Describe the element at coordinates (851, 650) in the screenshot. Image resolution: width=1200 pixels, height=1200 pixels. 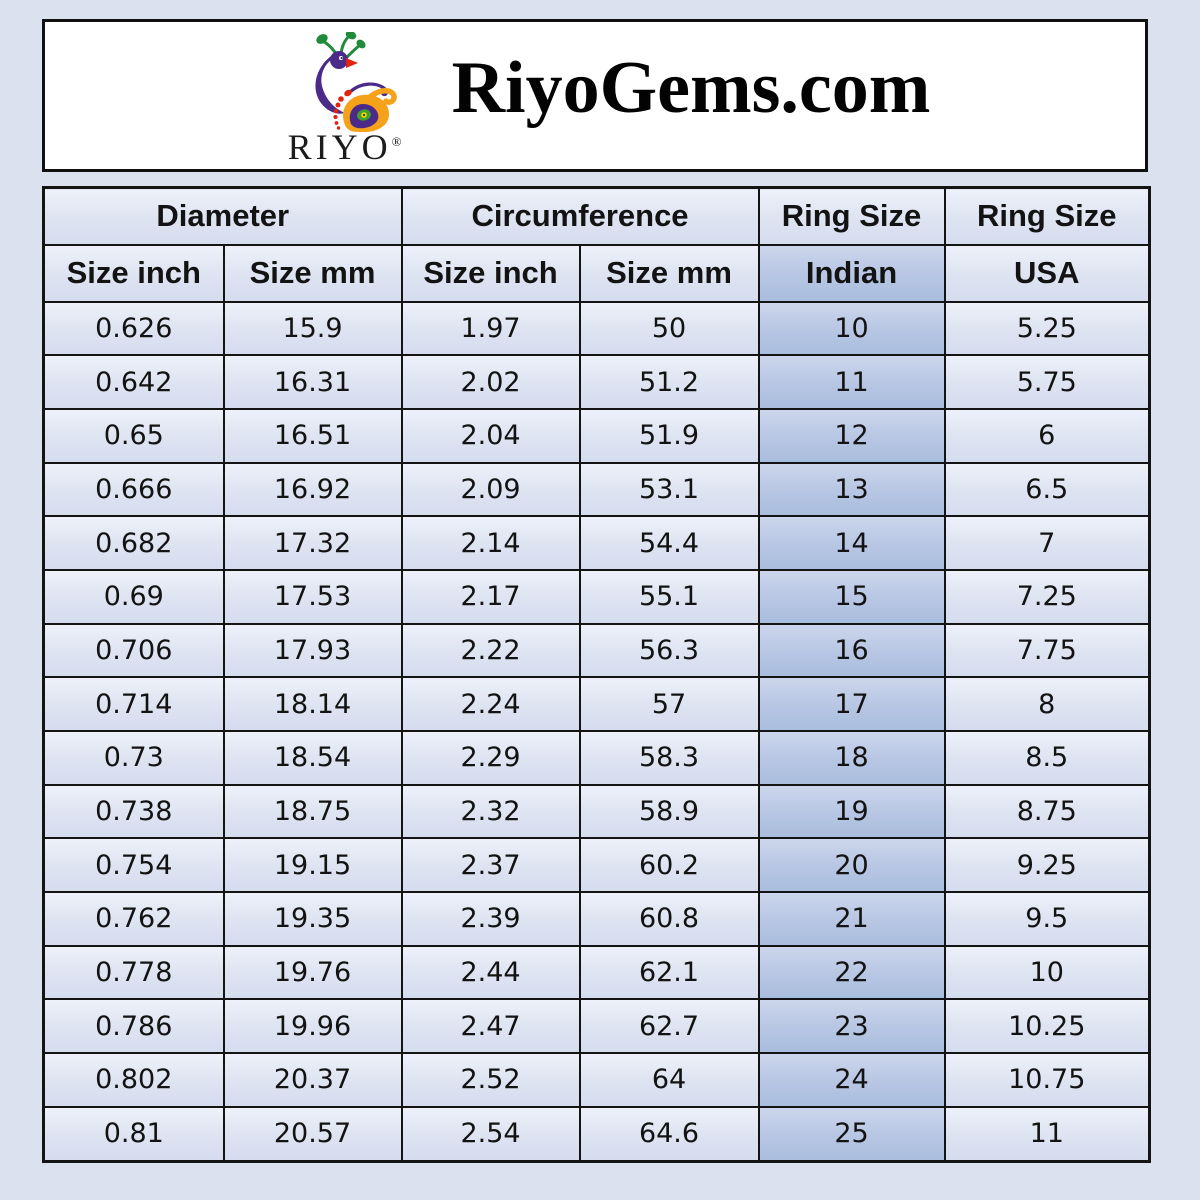
I see `cell-indian-ring-size: 16` at that location.